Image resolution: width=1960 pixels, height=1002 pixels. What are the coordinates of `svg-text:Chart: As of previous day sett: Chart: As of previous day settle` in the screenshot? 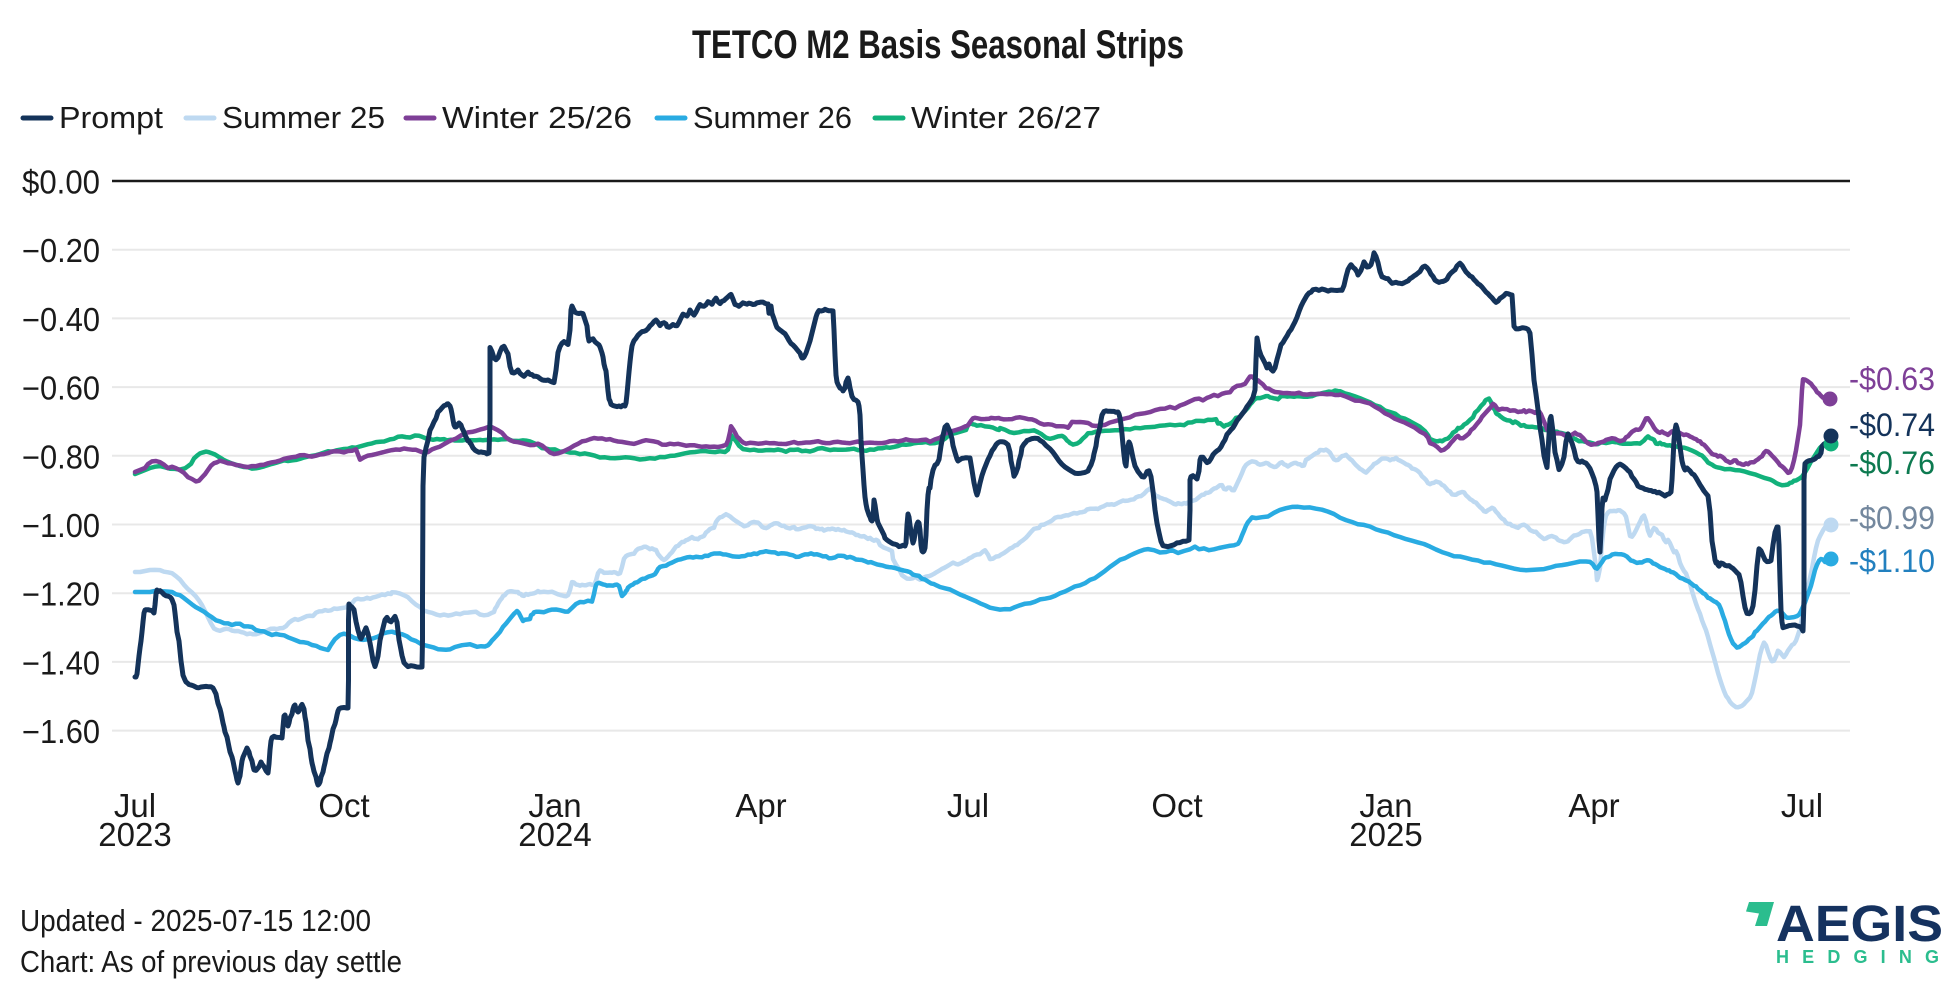 It's located at (211, 961).